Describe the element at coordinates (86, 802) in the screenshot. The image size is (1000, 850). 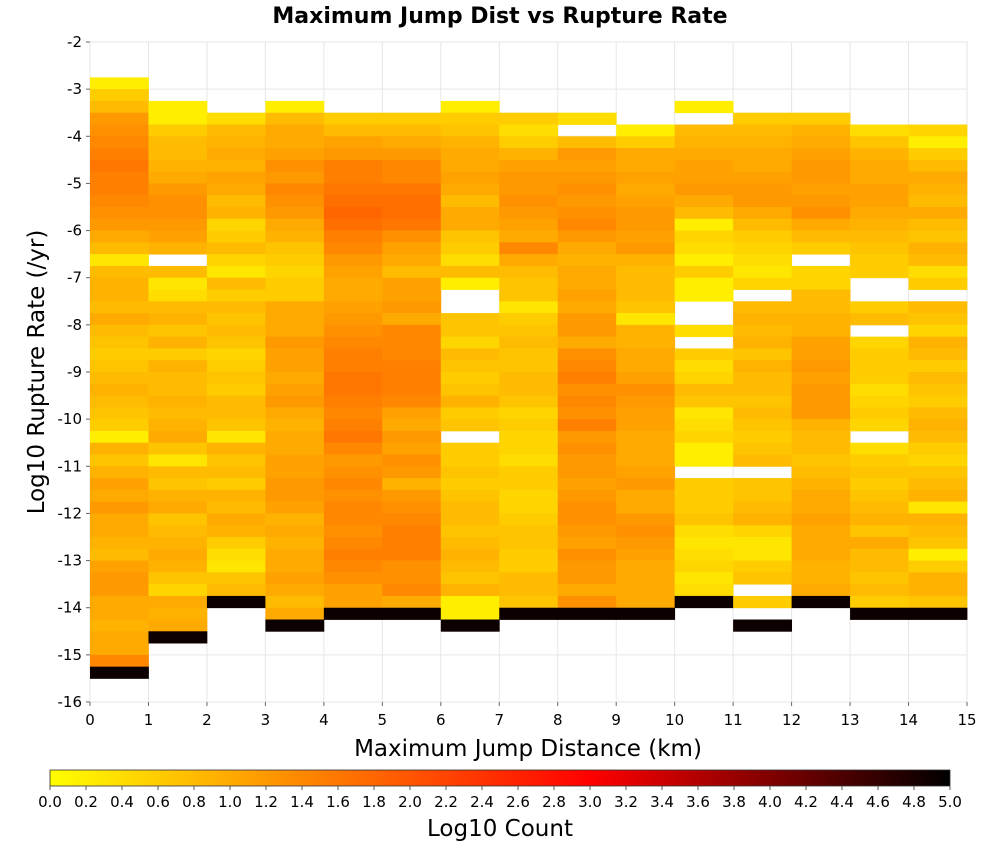
I see `colorbar-tick-label: 0.2` at that location.